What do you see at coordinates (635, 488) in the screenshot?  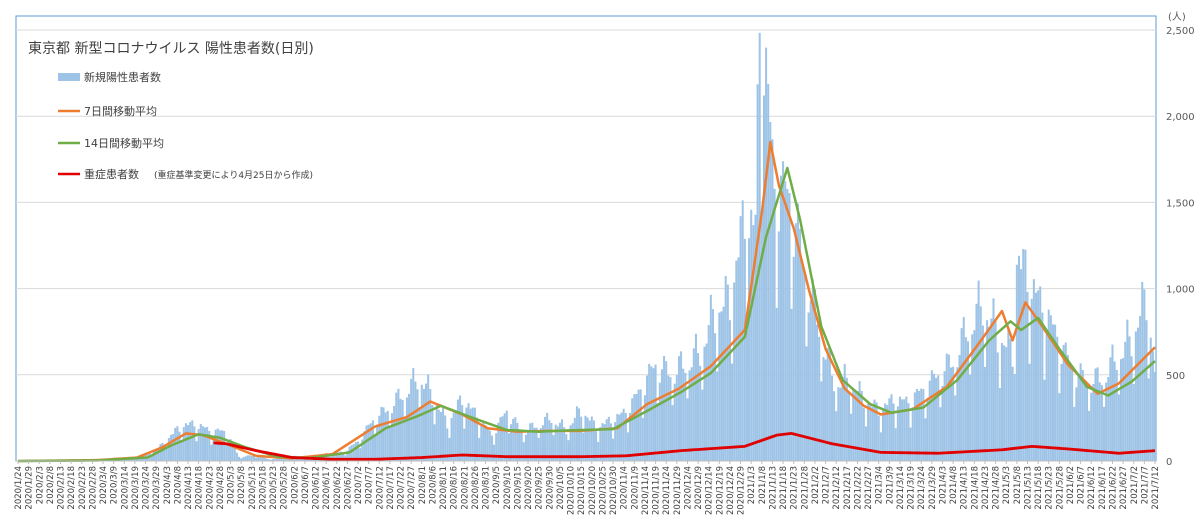 I see `x-tick-label: 2020/11/9` at bounding box center [635, 488].